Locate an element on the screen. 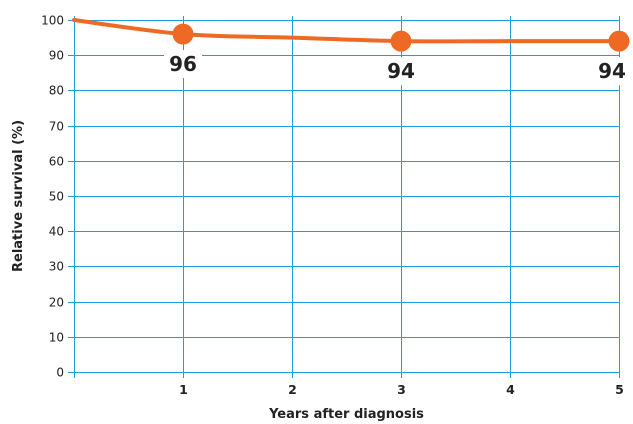 Image resolution: width=633 pixels, height=424 pixels. y-tick-label: 80 is located at coordinates (56, 91).